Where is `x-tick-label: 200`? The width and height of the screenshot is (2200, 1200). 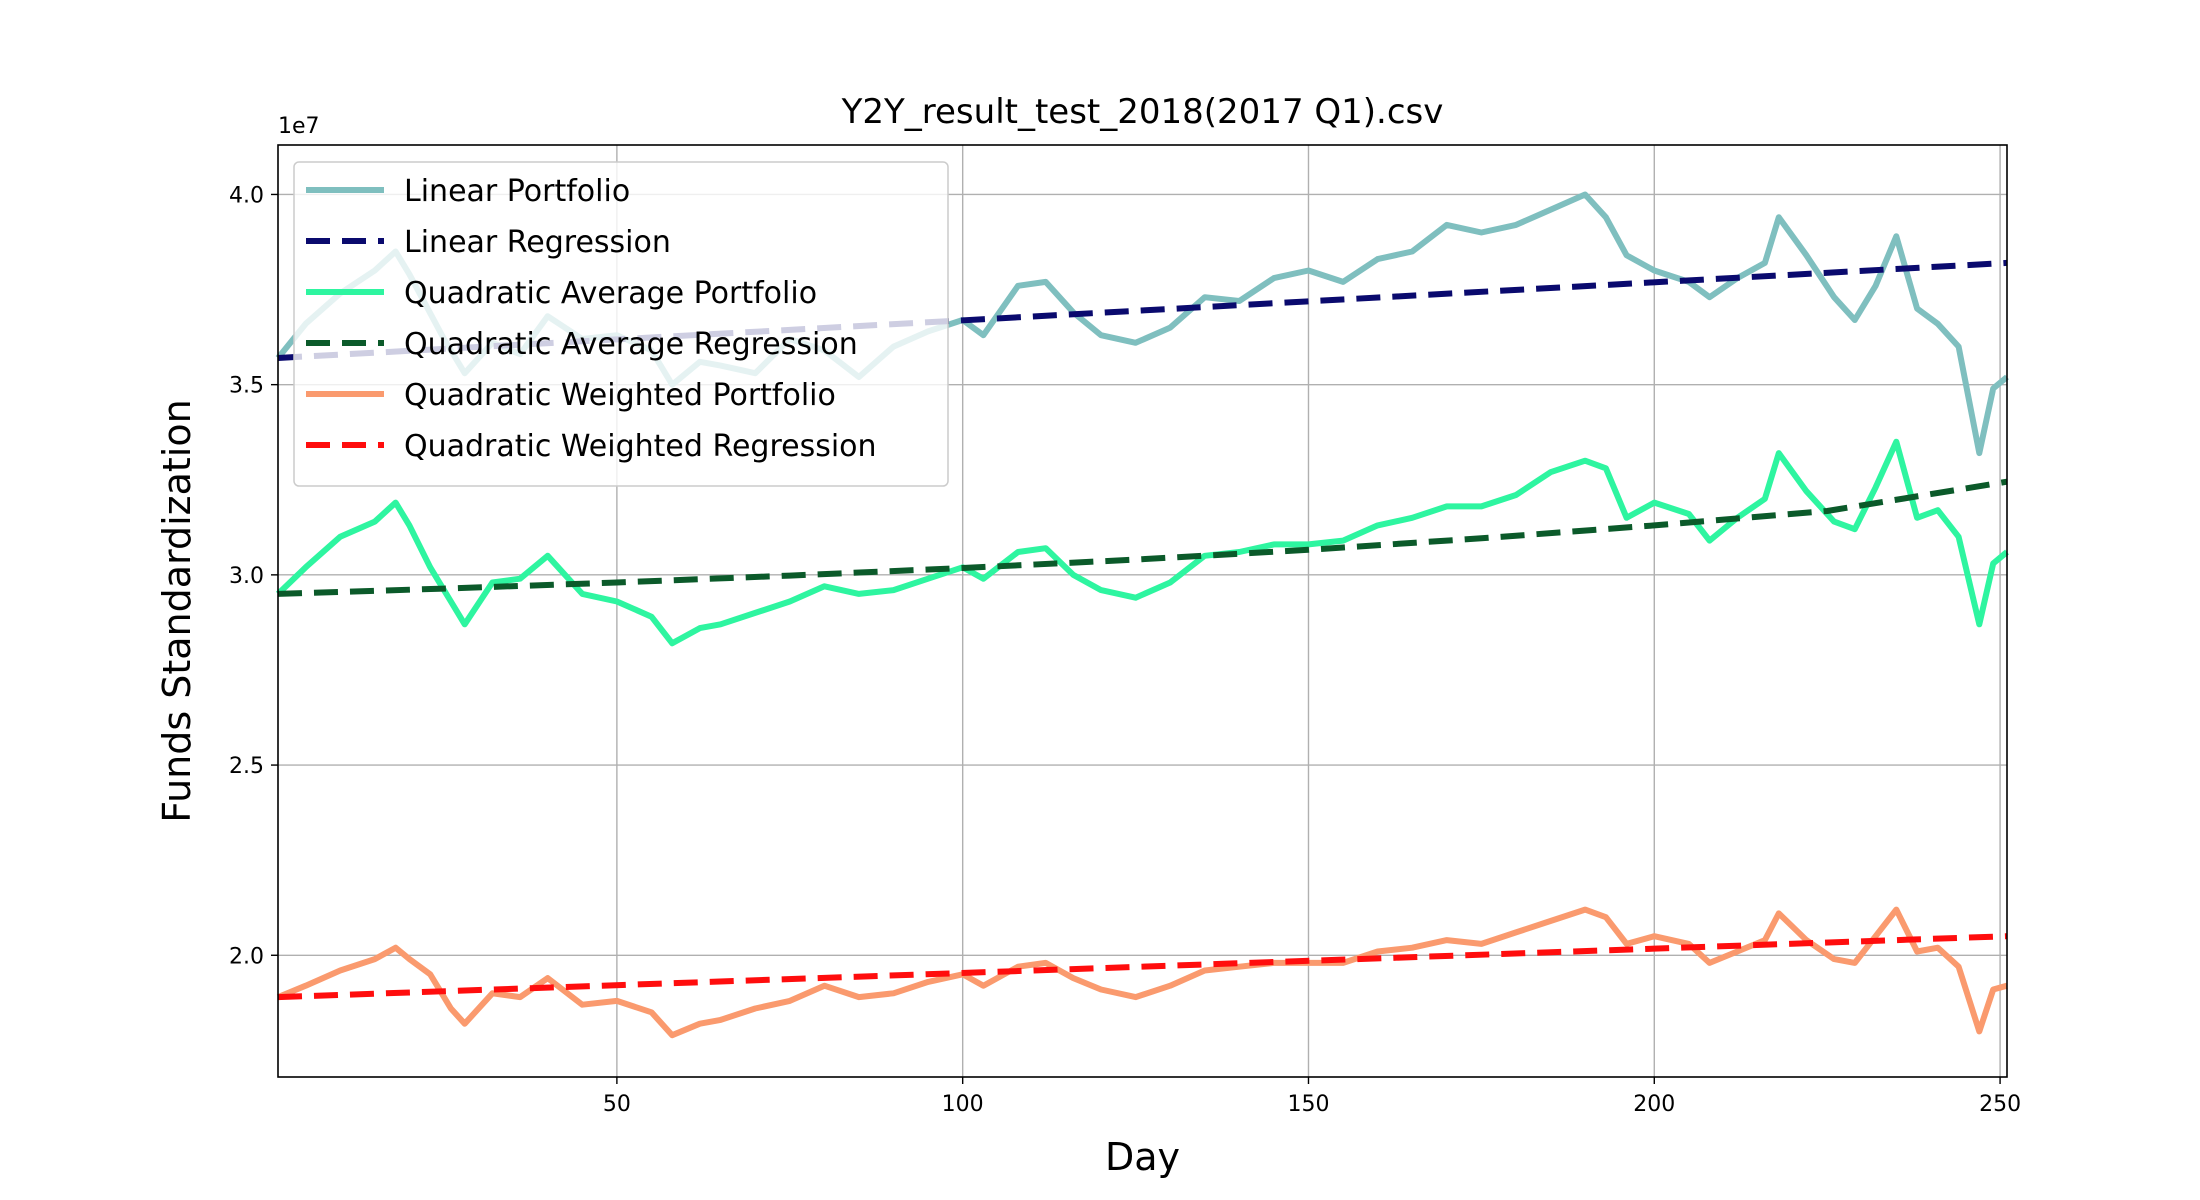
x-tick-label: 200 is located at coordinates (1654, 1104).